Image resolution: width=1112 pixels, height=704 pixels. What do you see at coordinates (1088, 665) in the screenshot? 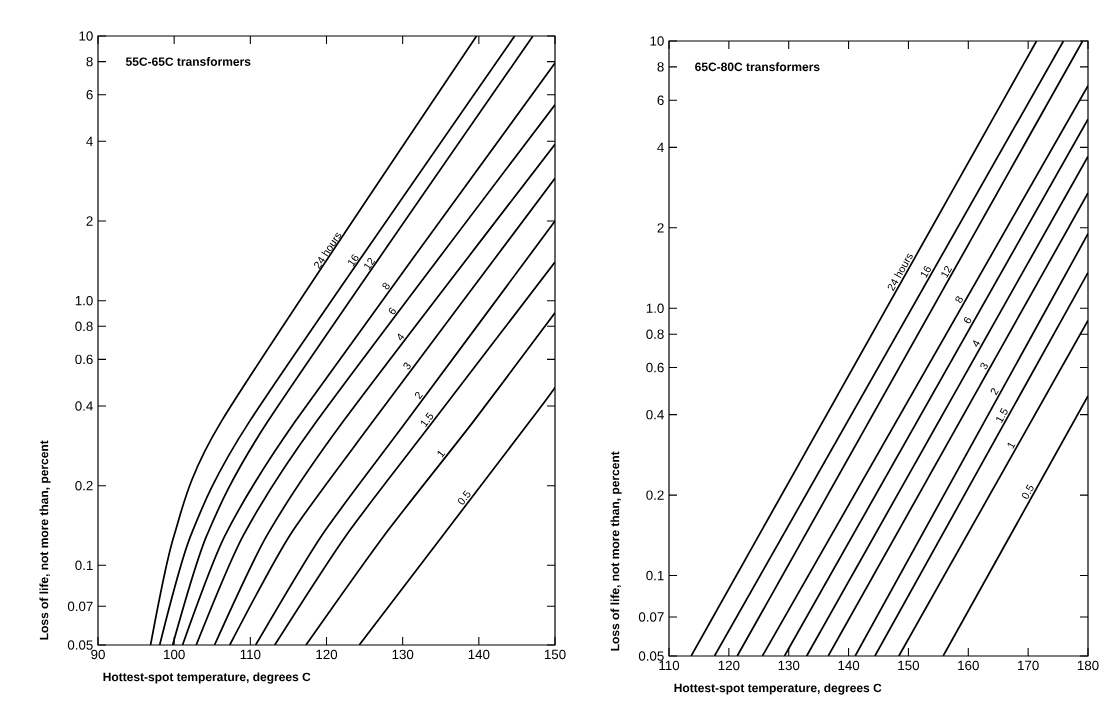
I see `x-tick-label: 180` at bounding box center [1088, 665].